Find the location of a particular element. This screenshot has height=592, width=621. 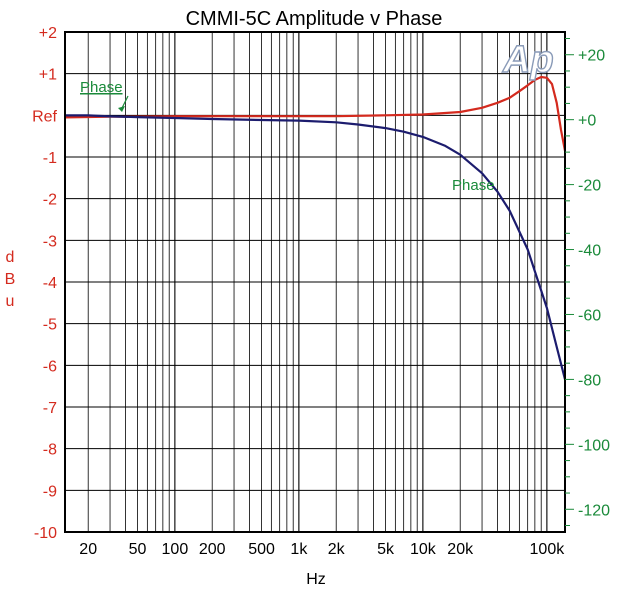

y-right-tick-label: +0 is located at coordinates (587, 121).